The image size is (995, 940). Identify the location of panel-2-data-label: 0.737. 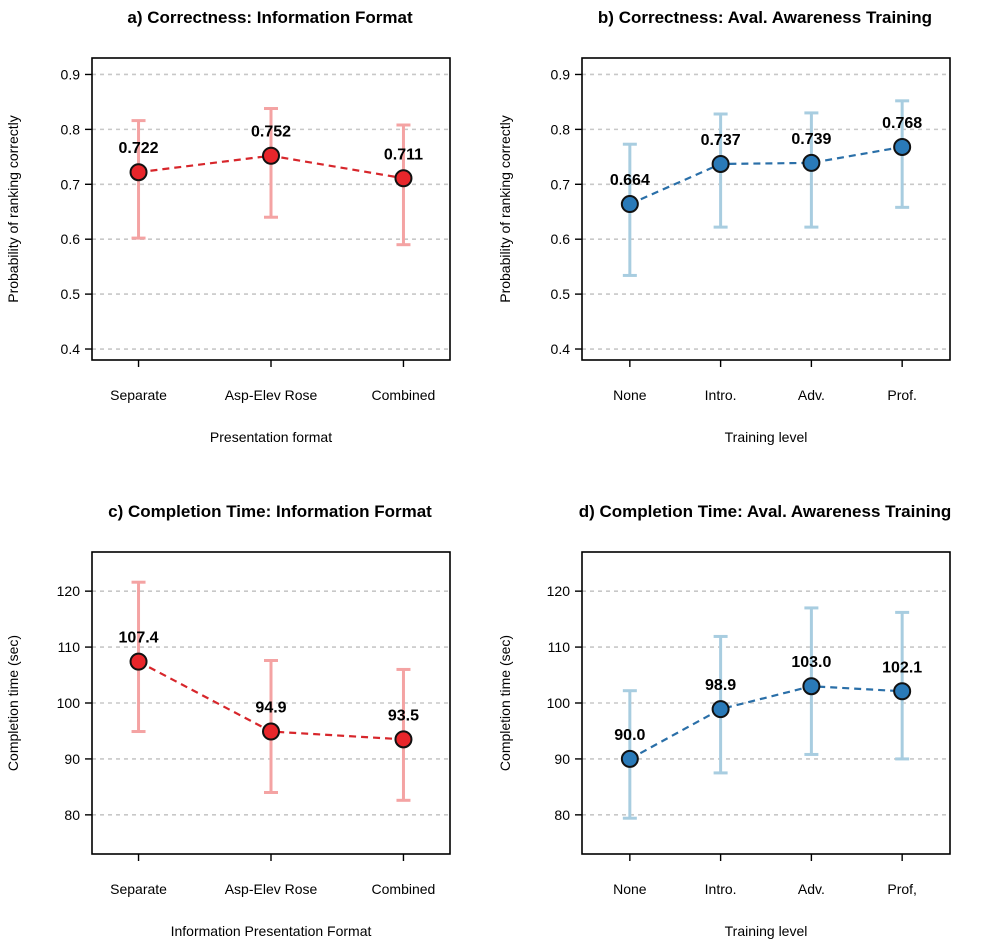
(721, 140).